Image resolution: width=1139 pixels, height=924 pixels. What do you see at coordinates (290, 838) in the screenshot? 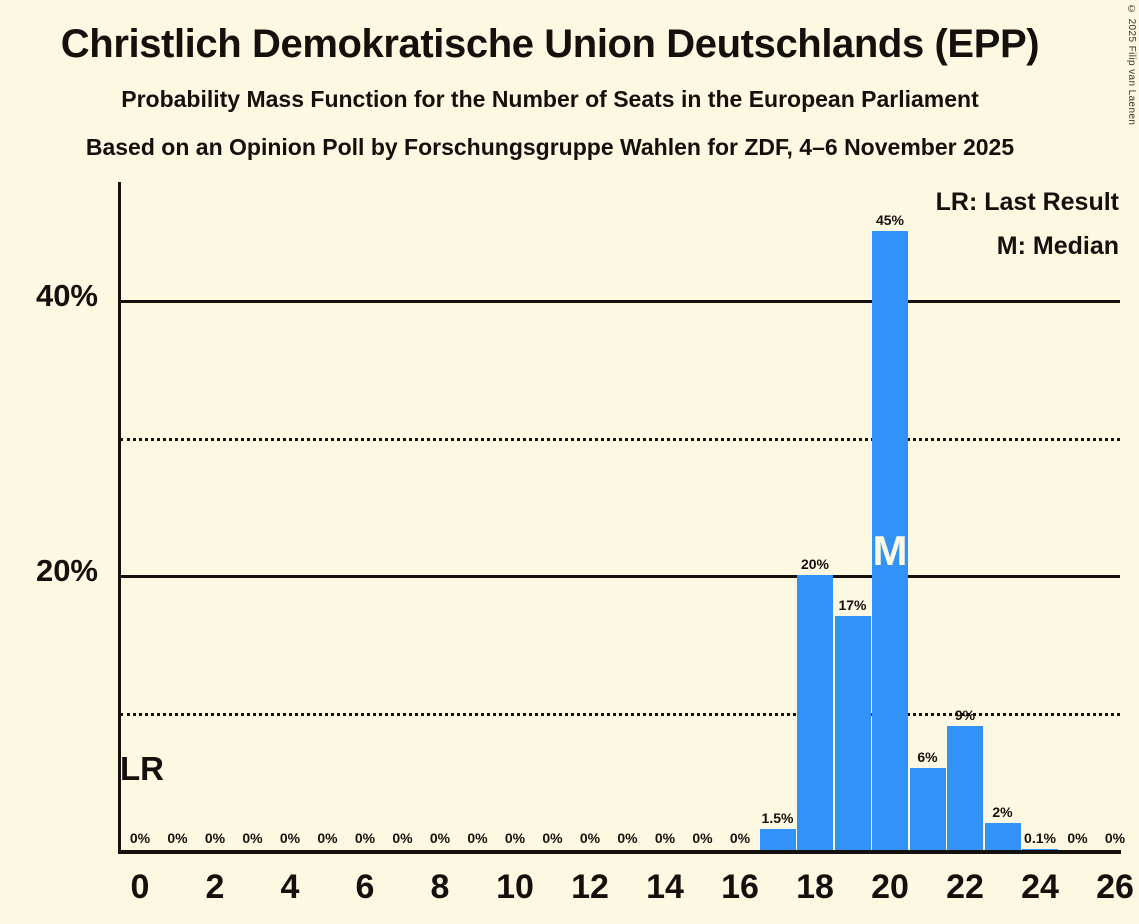
I see `bar-value-label-4: 0%` at bounding box center [290, 838].